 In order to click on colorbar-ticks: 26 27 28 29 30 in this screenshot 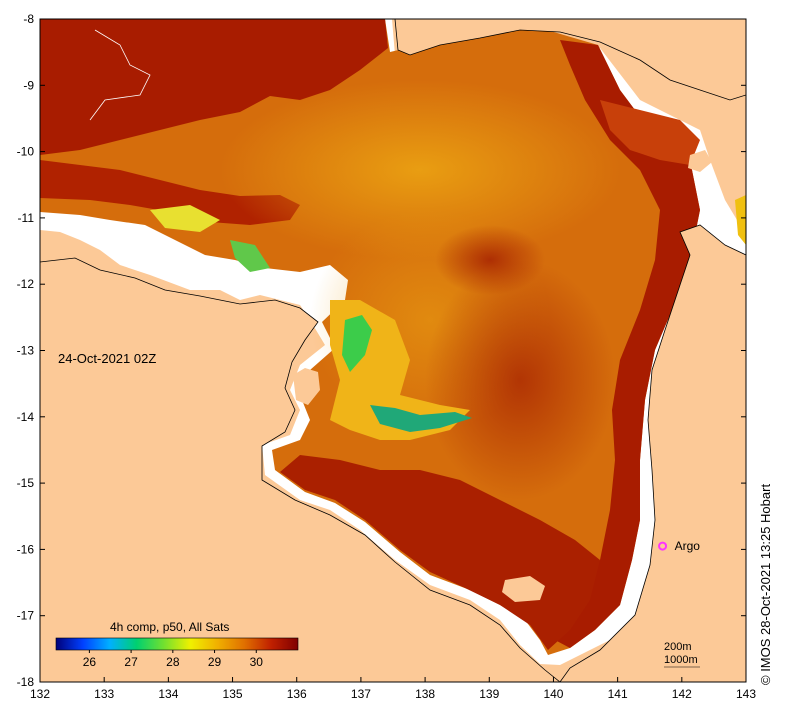, I will do `click(173, 659)`.